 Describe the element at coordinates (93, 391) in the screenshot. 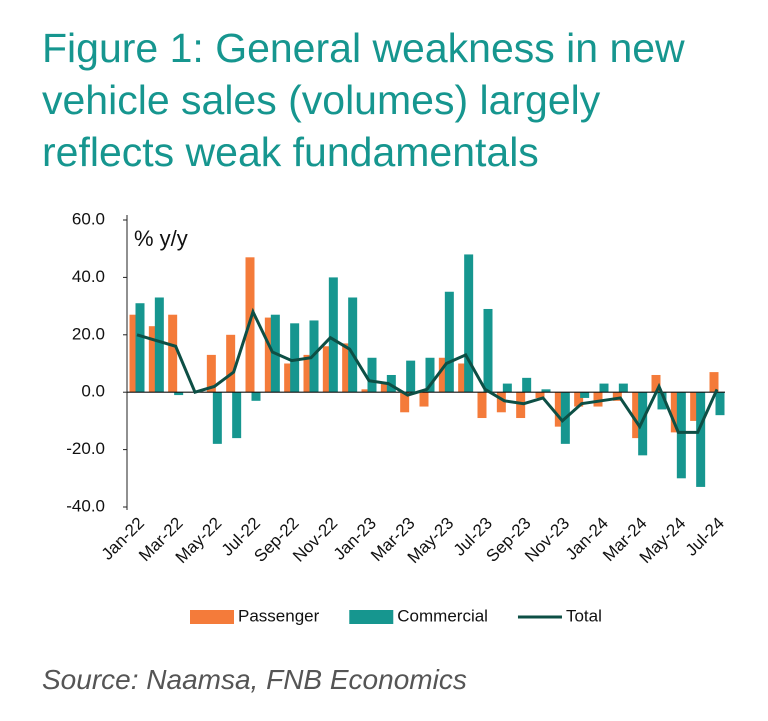

I see `y-tick-label: 0.0` at that location.